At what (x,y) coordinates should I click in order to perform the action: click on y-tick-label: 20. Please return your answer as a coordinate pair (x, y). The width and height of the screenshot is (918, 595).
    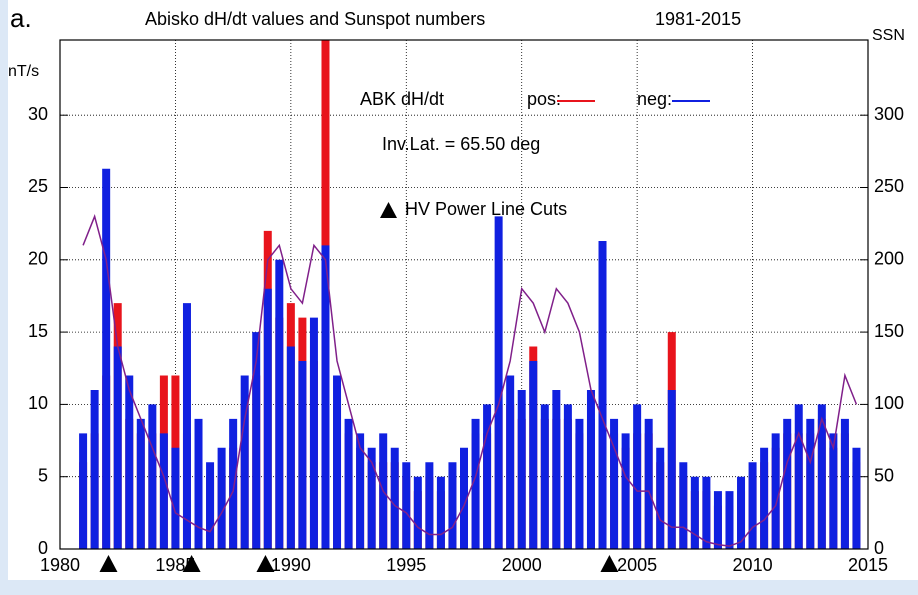
    Looking at the image, I should click on (38, 259).